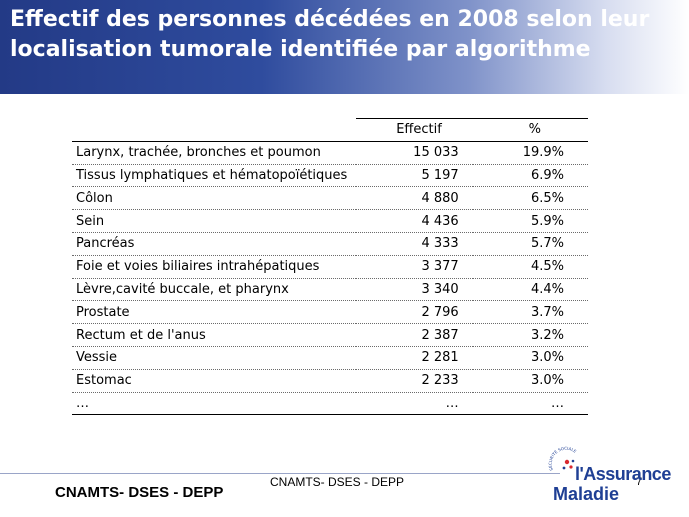  Describe the element at coordinates (414, 335) in the screenshot. I see `row-effectif: 2 387` at that location.